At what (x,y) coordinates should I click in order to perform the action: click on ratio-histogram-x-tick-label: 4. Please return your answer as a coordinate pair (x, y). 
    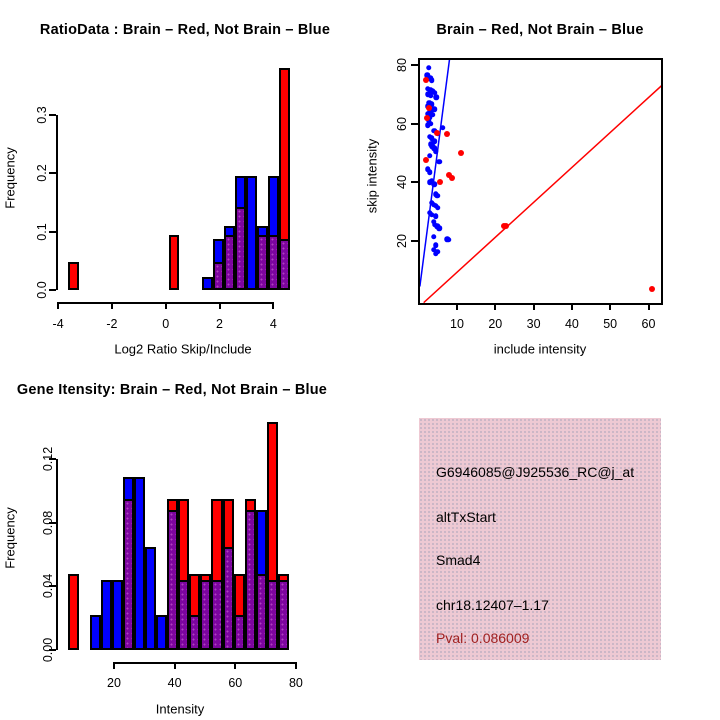
    Looking at the image, I should click on (273, 324).